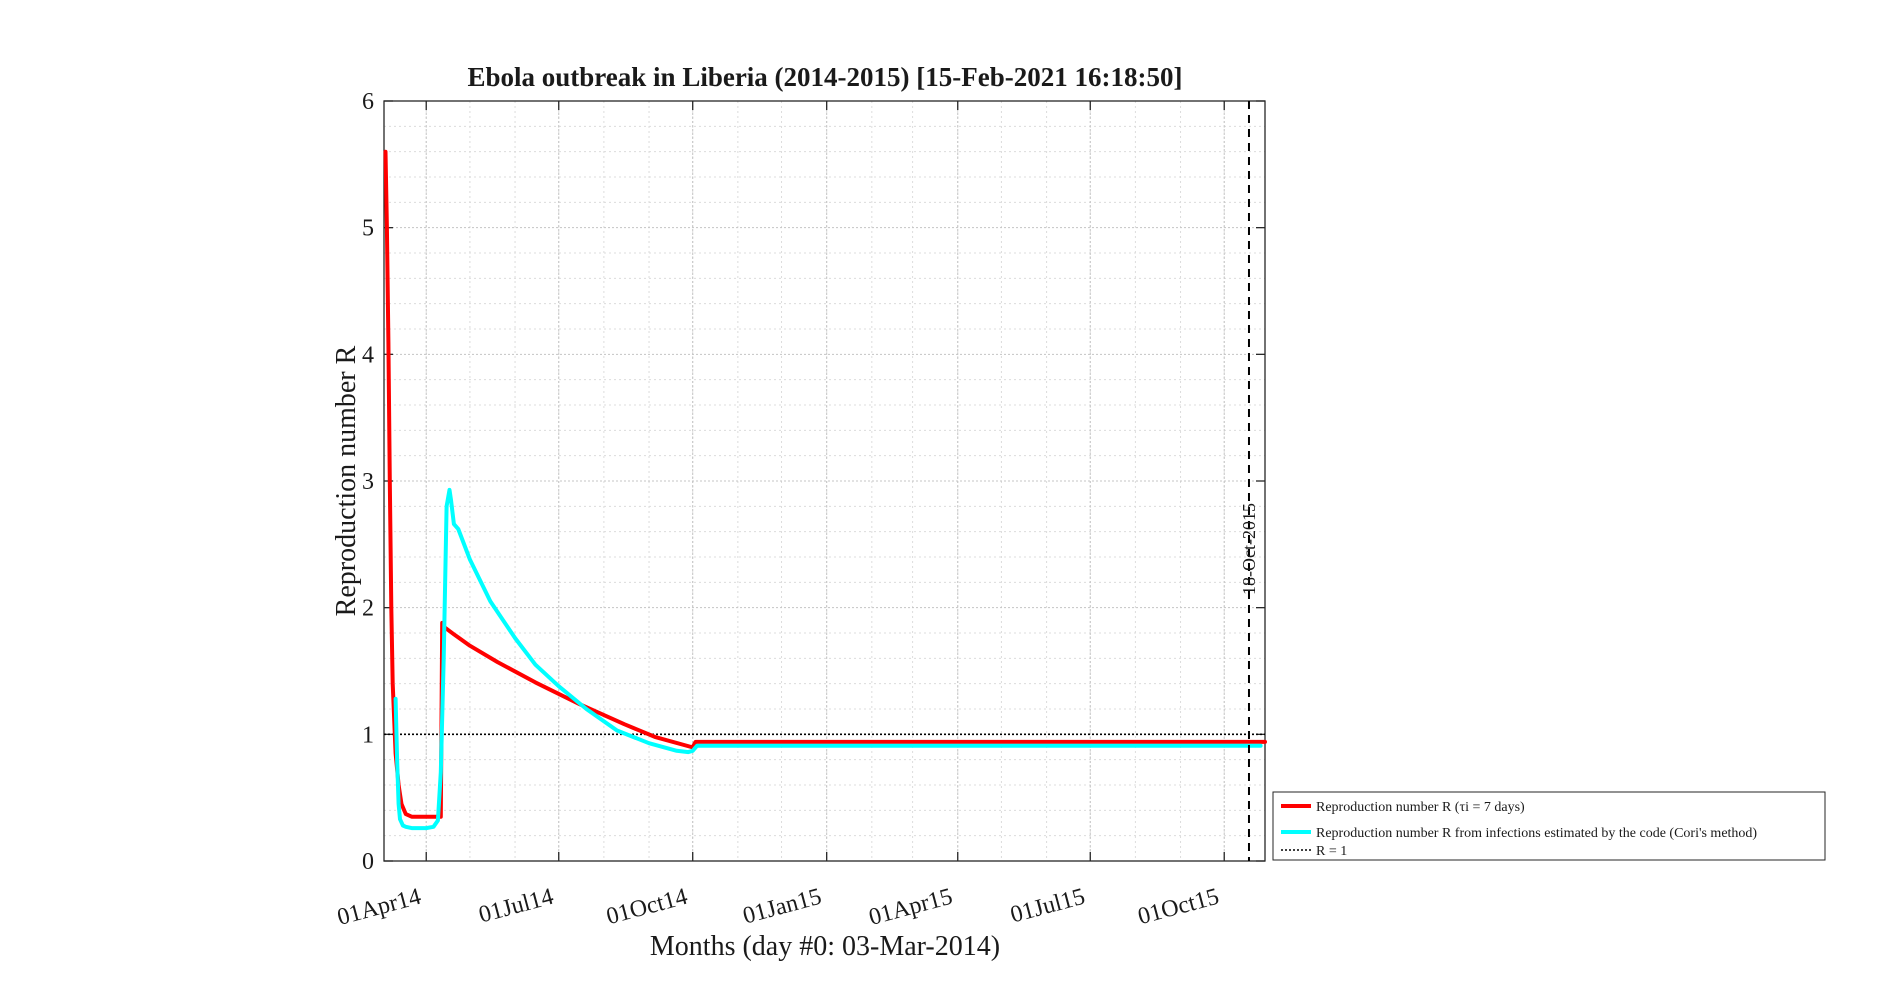 Image resolution: width=1900 pixels, height=1005 pixels. What do you see at coordinates (1331, 851) in the screenshot?
I see `legend-label-r1: R = 1` at bounding box center [1331, 851].